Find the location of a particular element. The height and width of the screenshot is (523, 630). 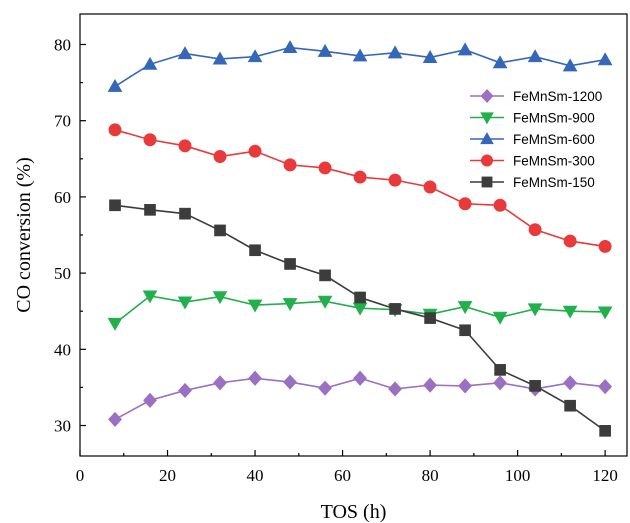

y-tick-label: 30 is located at coordinates (62, 426).